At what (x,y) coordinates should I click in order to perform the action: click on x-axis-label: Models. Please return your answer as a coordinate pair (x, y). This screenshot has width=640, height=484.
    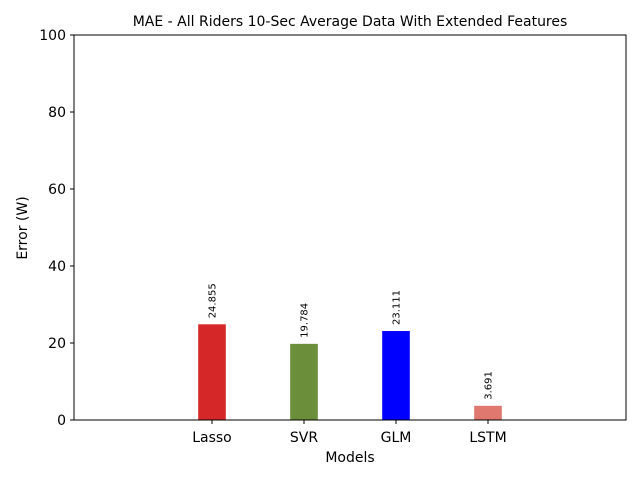
    Looking at the image, I should click on (349, 458).